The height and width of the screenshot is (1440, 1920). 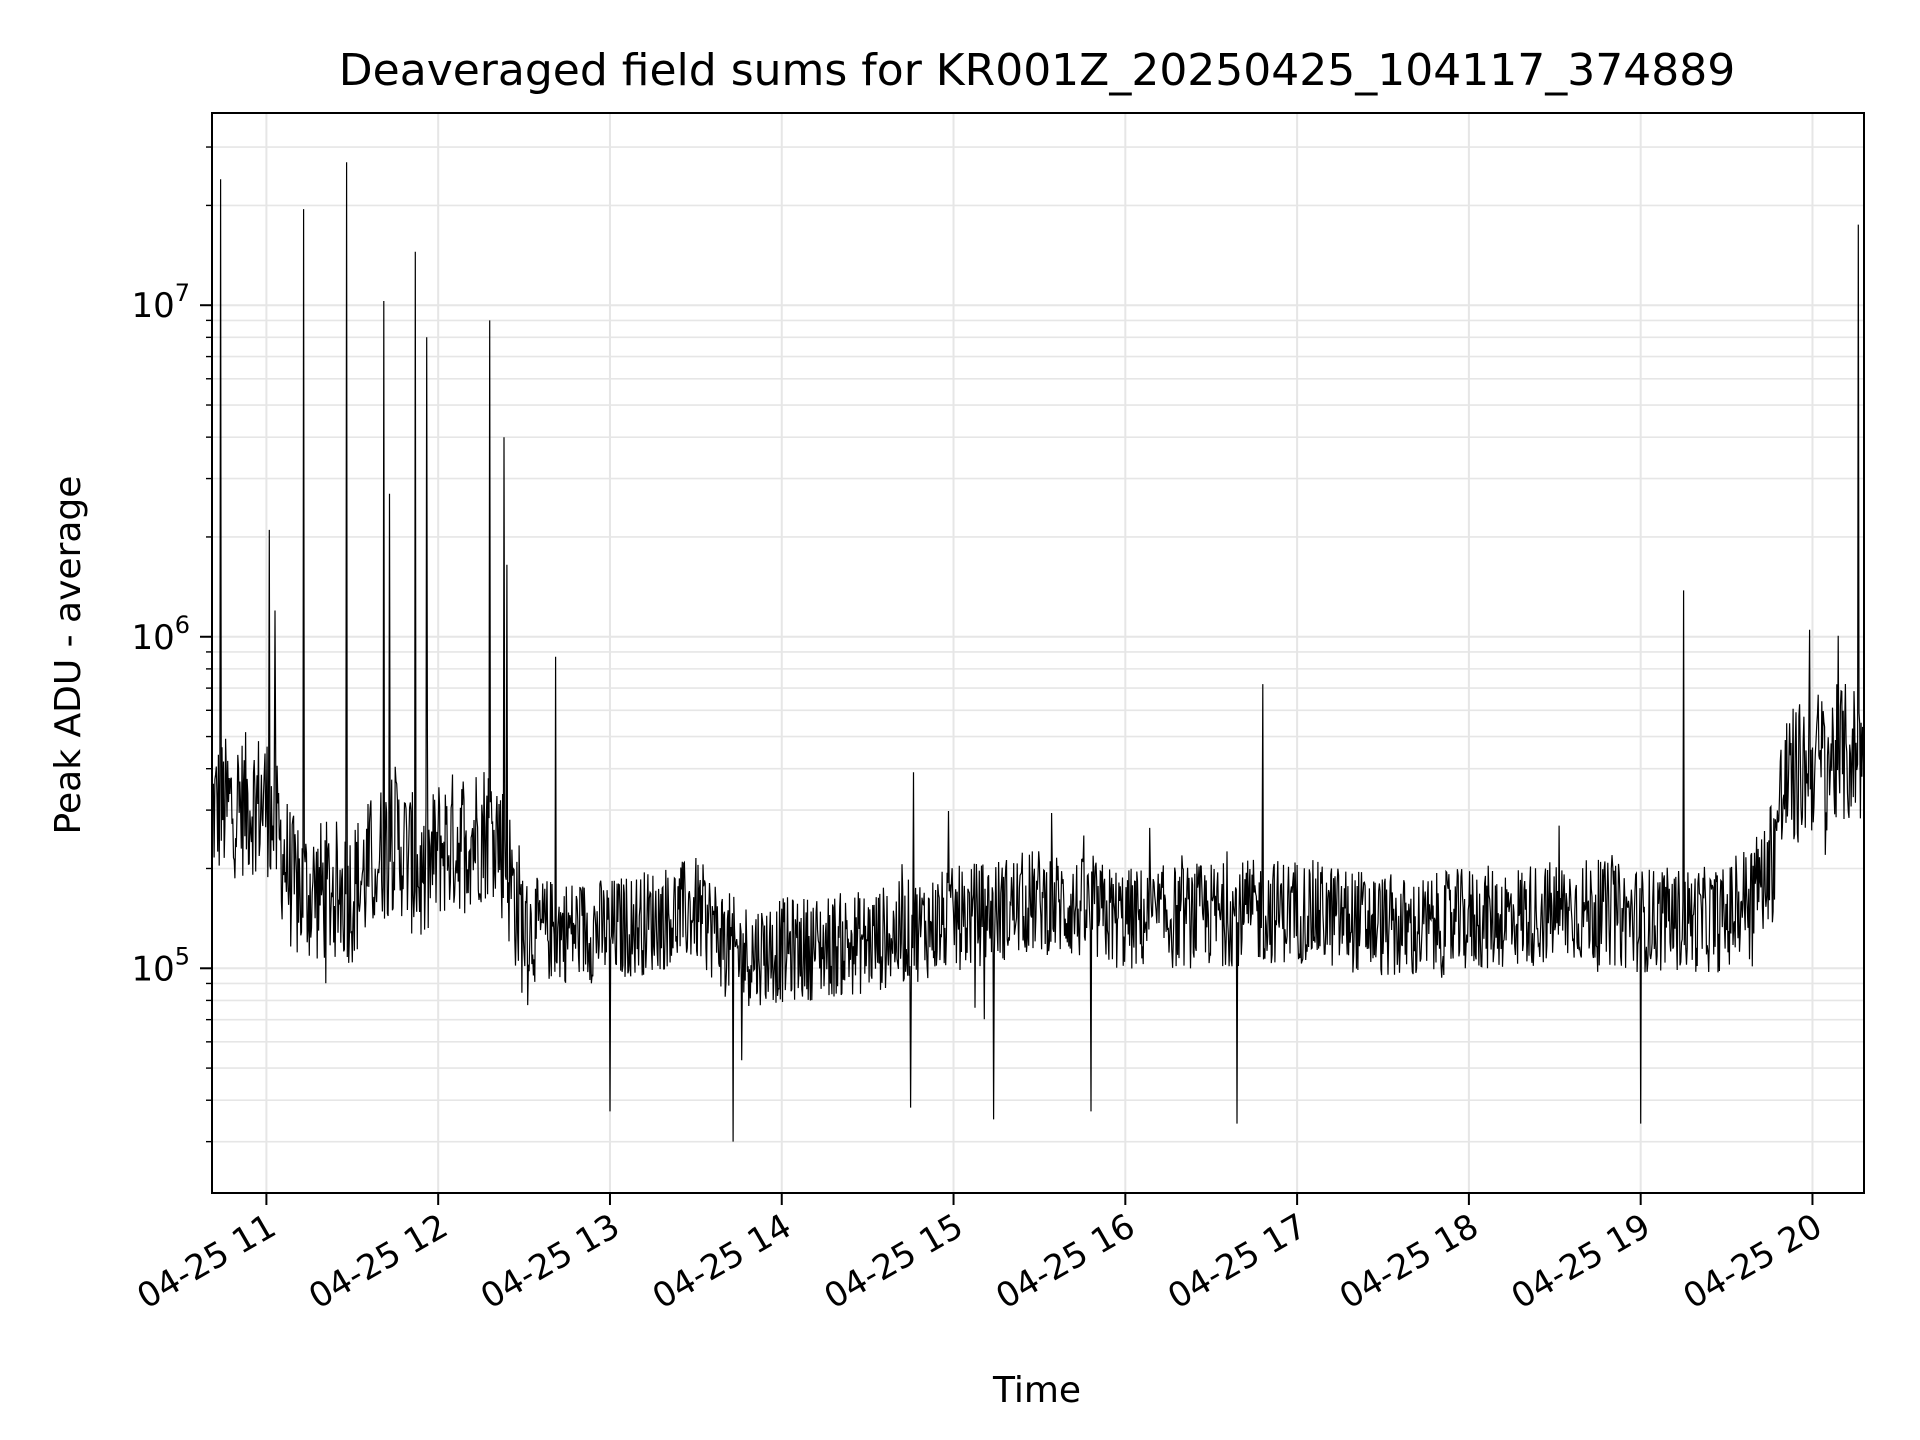 What do you see at coordinates (160, 965) in the screenshot?
I see `y-tick-label: 10⁵` at bounding box center [160, 965].